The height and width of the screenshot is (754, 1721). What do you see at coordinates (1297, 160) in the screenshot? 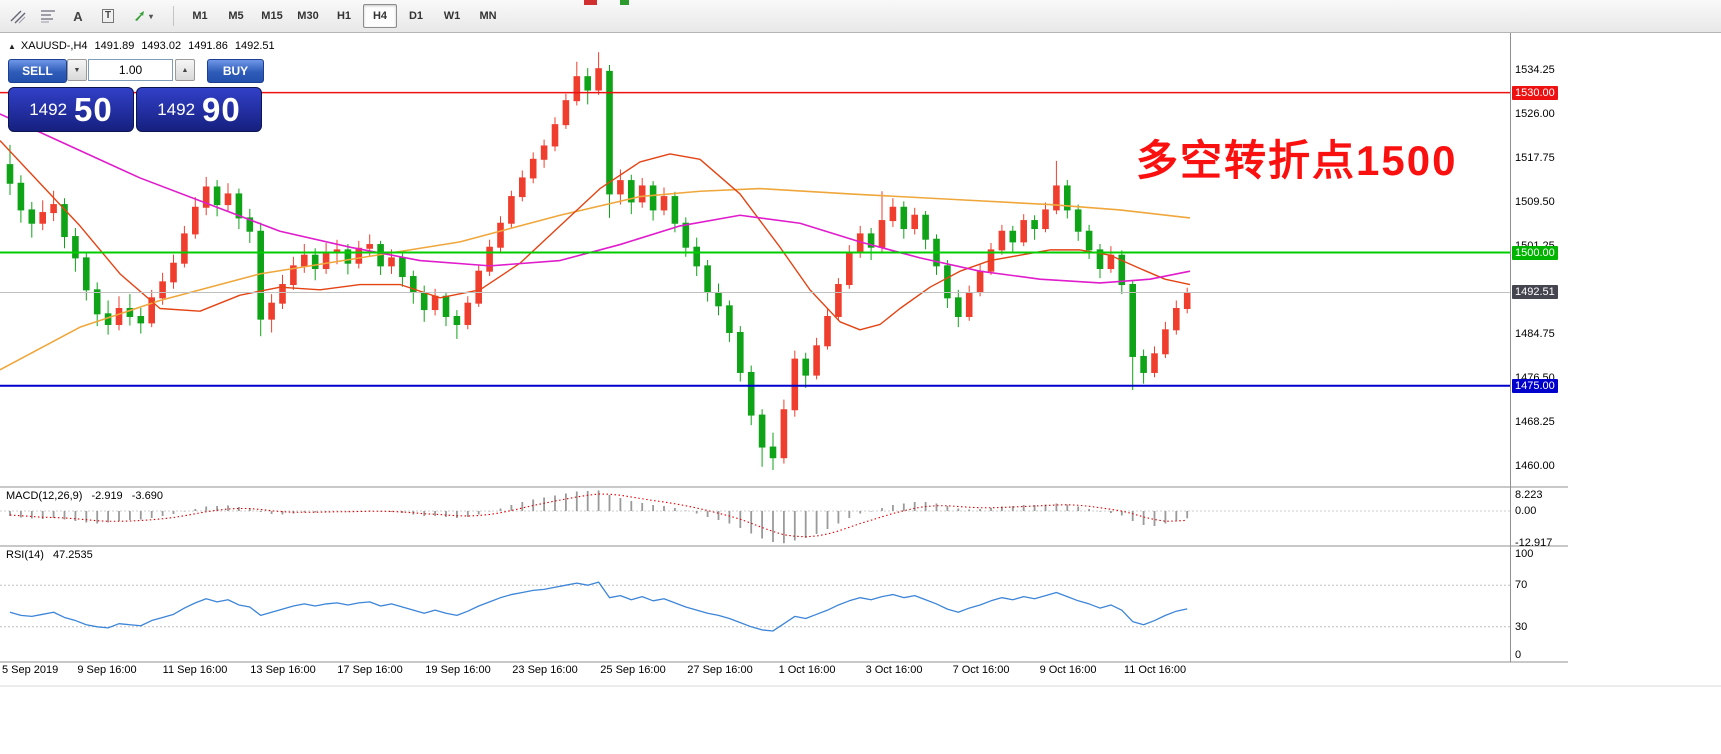
I see `chart-annotation: 多空转折点1500` at bounding box center [1297, 160].